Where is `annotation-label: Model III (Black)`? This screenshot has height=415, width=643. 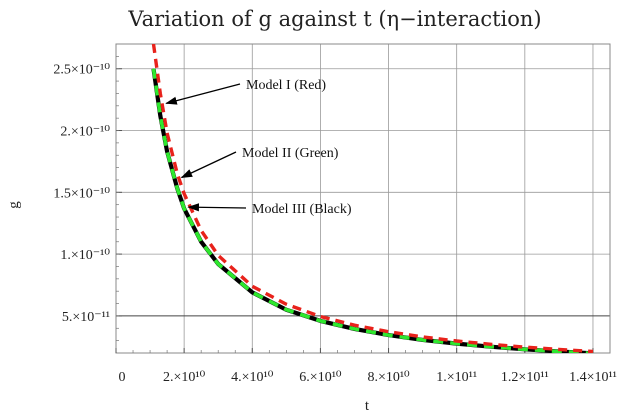
annotation-label: Model III (Black) is located at coordinates (302, 209).